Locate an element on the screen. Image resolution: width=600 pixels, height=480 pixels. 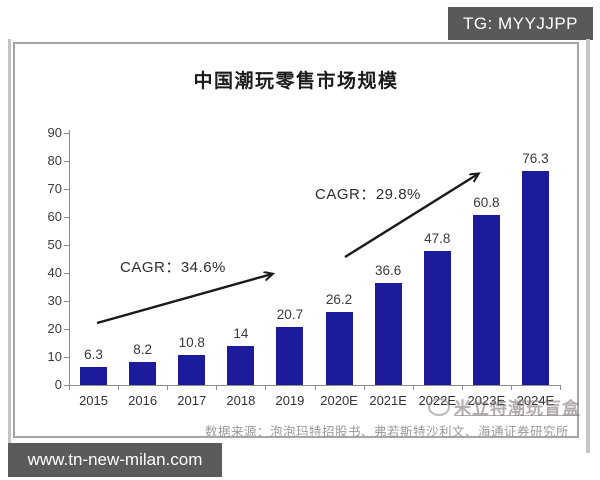
bar-value-label: 47.8 is located at coordinates (437, 239).